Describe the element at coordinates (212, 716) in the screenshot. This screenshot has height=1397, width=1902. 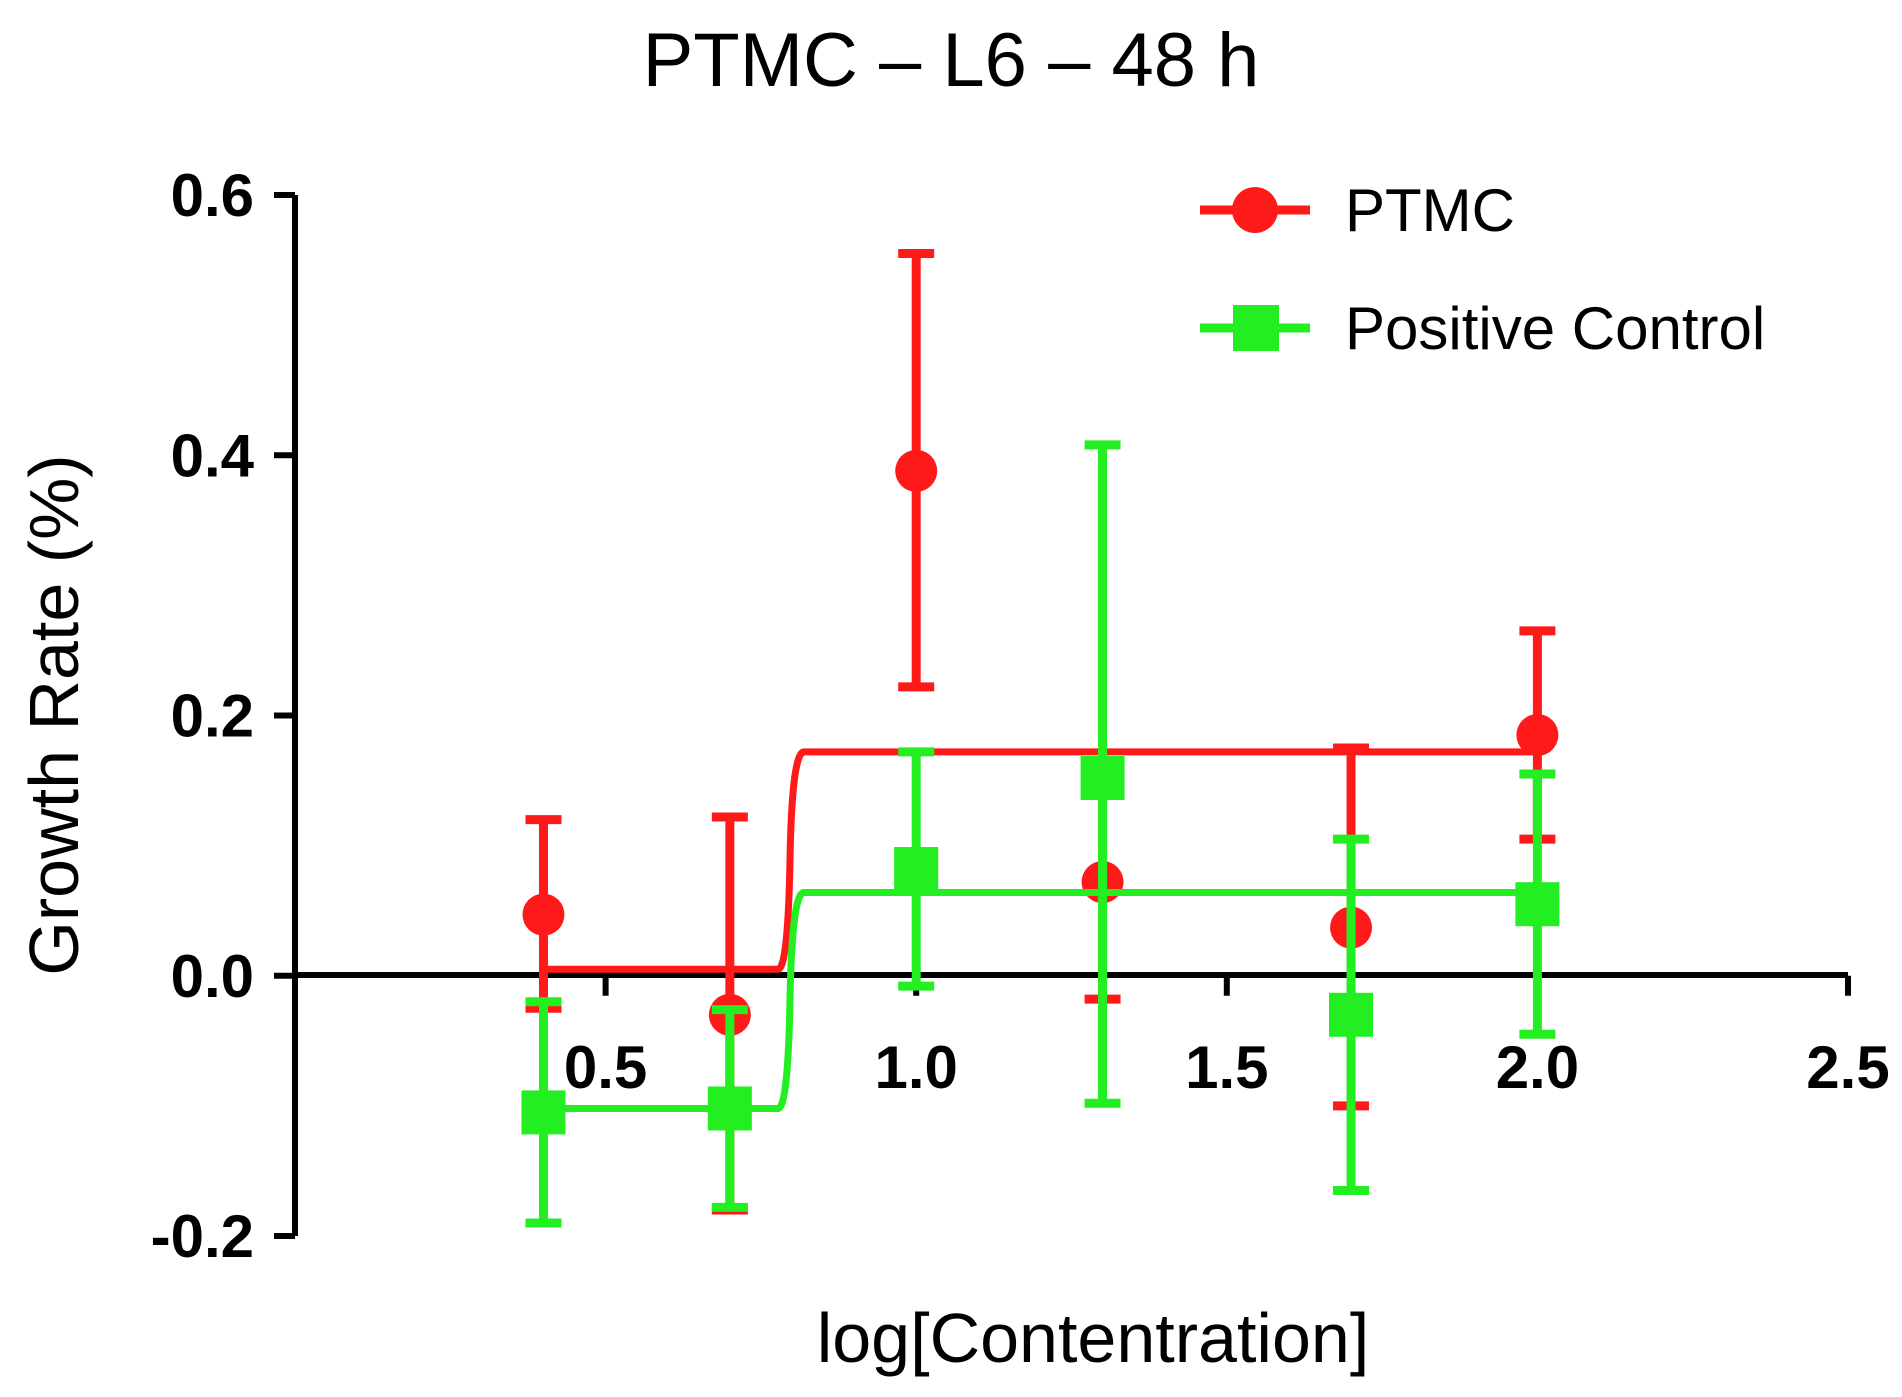
I see `y-tick-label: 0.2` at that location.